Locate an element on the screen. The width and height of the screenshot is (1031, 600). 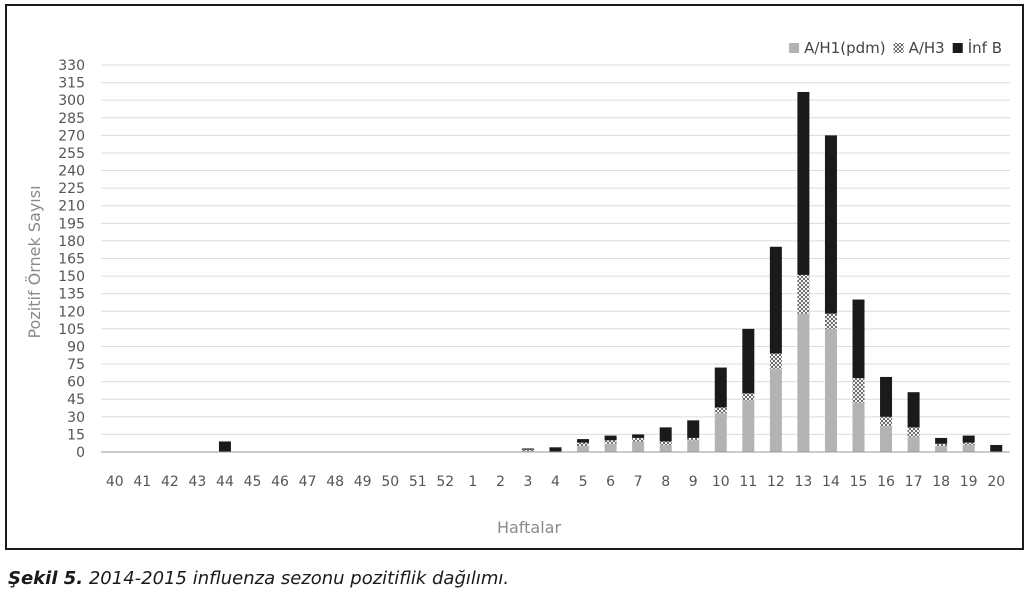
x-tick-label: 43 is located at coordinates (197, 482).